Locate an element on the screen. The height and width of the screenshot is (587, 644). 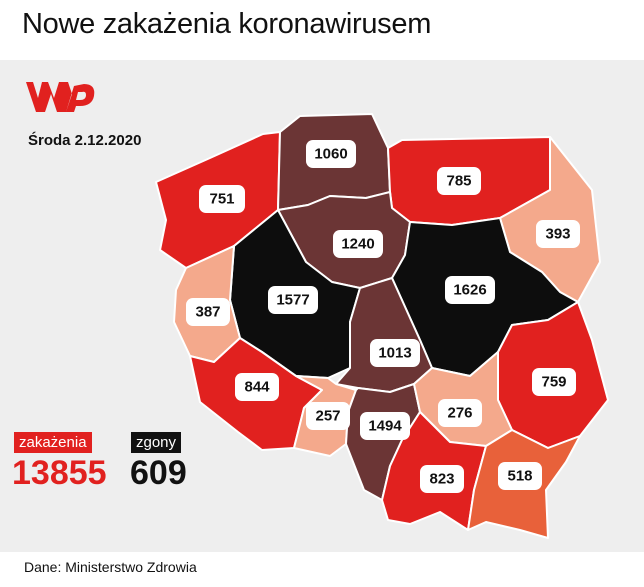
value-swietokrzyskie: 276 is located at coordinates (459, 413).